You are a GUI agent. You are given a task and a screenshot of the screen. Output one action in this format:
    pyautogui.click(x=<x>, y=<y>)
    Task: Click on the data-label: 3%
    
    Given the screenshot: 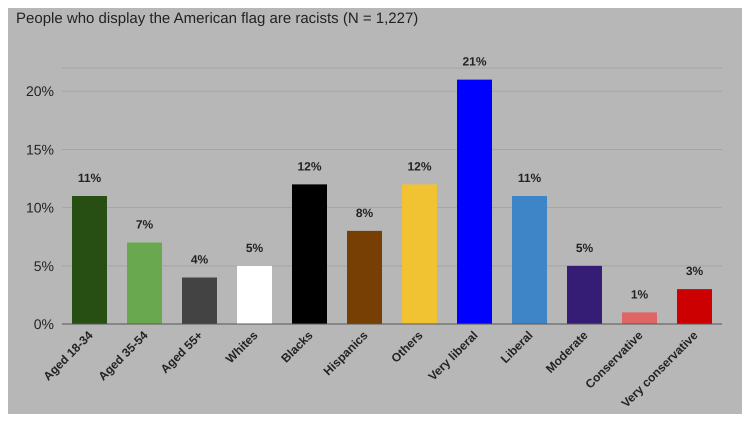 What is the action you would take?
    pyautogui.click(x=695, y=271)
    